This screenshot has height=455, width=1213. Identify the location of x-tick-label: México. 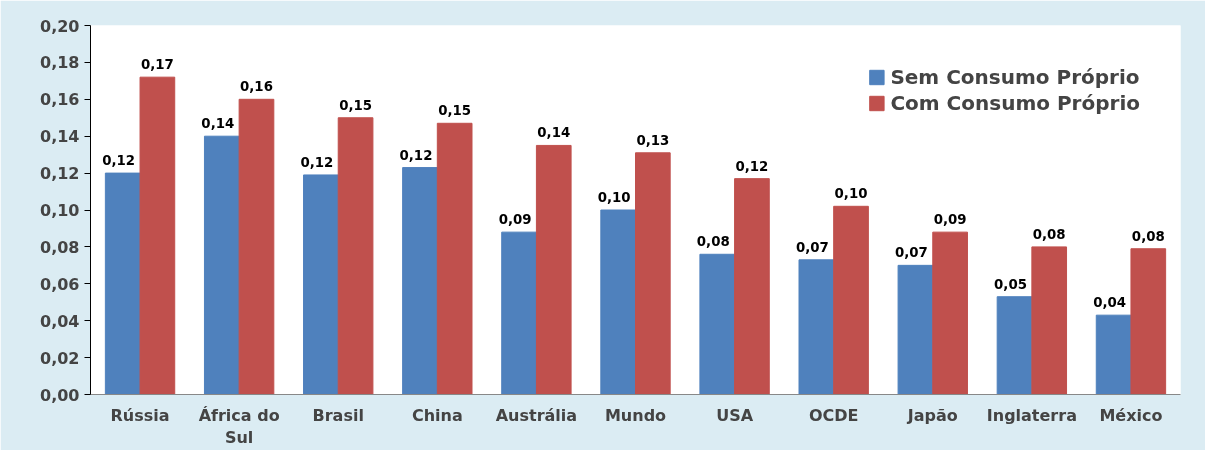
(1131, 415).